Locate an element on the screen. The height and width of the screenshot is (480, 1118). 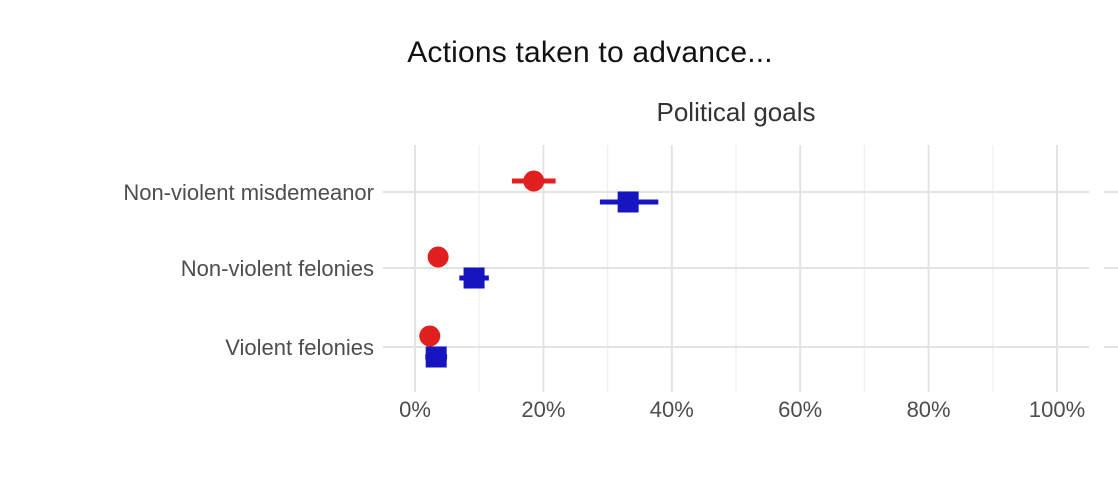
x-axis-tick-label: 0% is located at coordinates (415, 409).